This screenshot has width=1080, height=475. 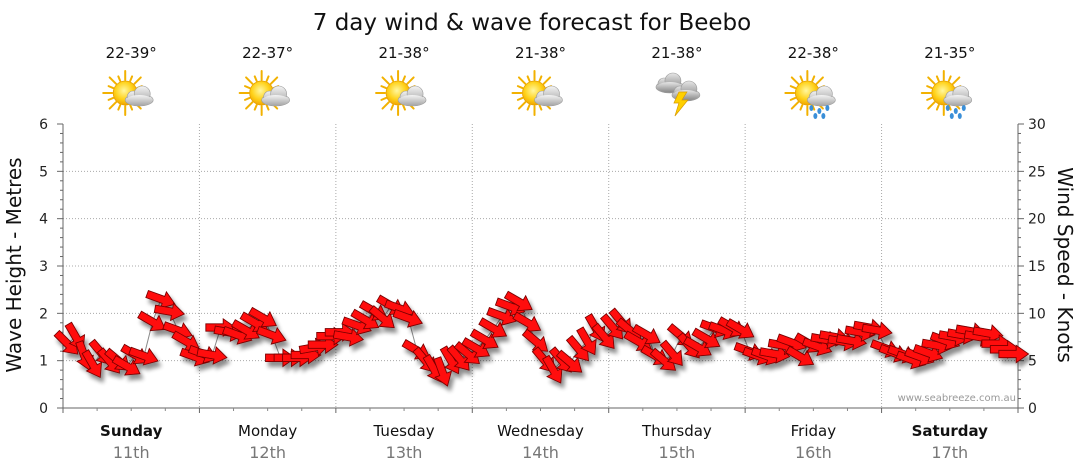 I want to click on day-date-label: 17th, so click(x=949, y=452).